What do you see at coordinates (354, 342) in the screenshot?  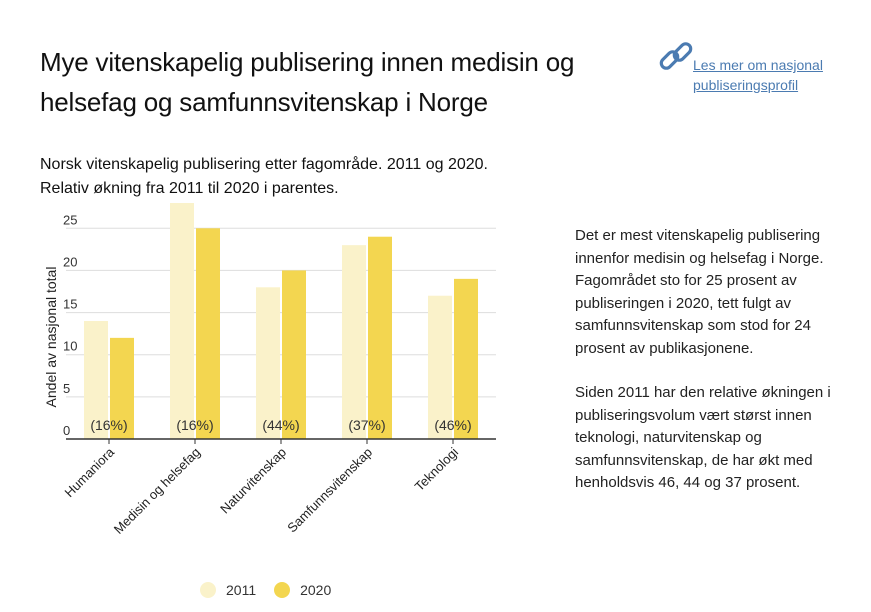 I see `bar-2011-samfunnsvitenskap` at bounding box center [354, 342].